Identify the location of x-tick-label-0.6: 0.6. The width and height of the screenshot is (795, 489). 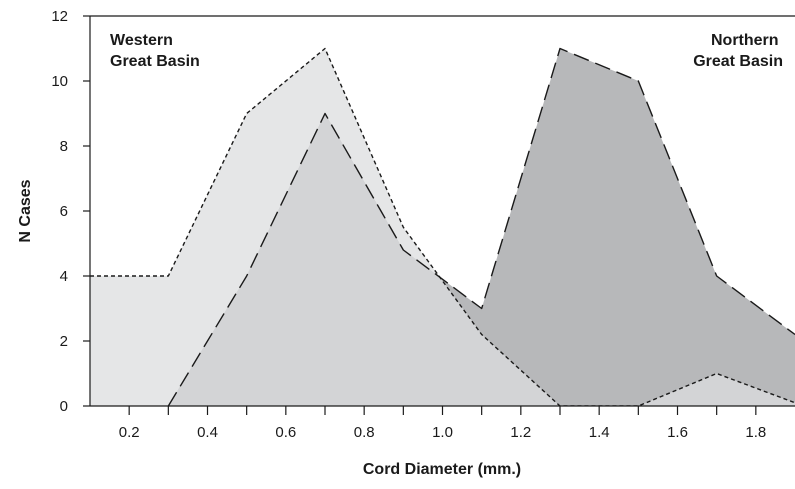
(285, 432).